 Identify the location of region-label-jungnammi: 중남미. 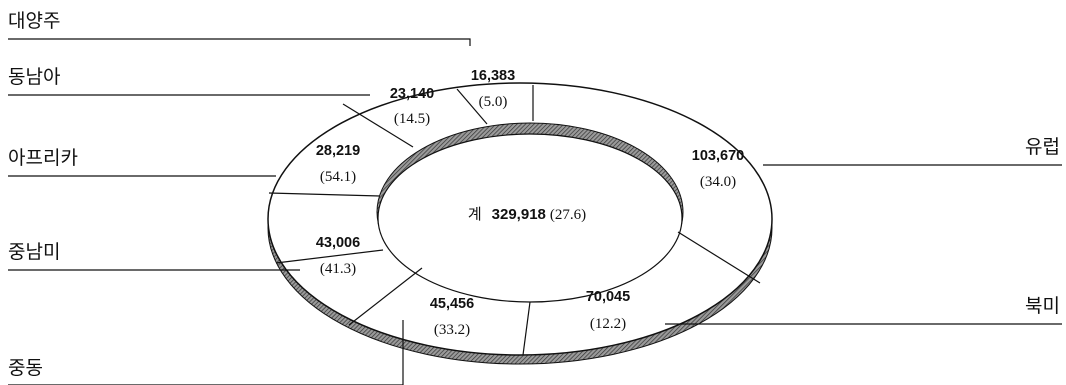
(34, 252).